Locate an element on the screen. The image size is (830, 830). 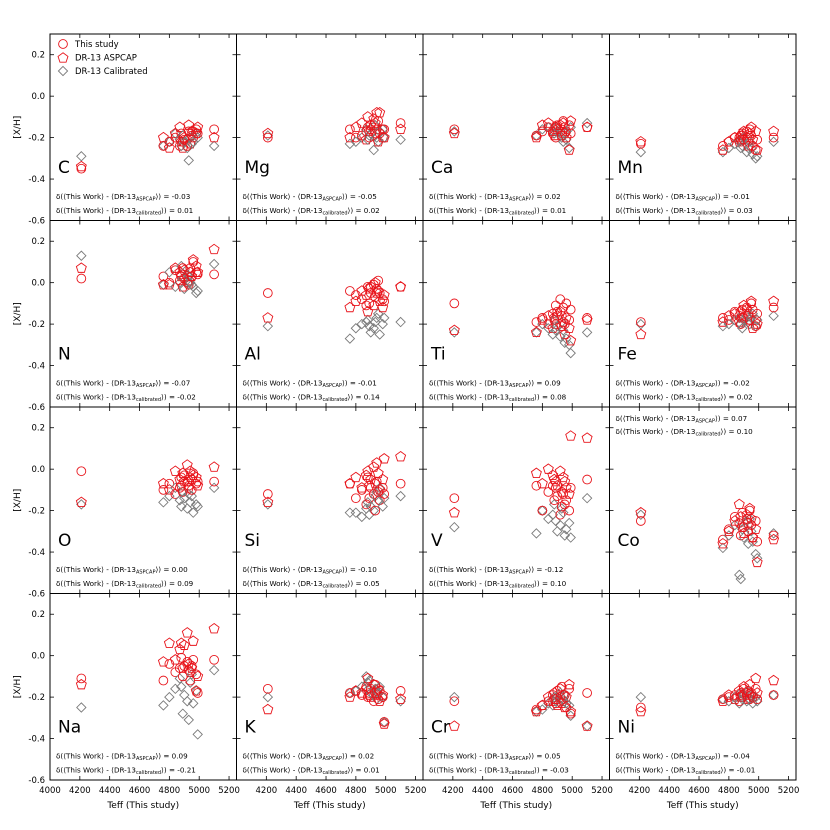
legend-marker-this-study is located at coordinates (63, 44).